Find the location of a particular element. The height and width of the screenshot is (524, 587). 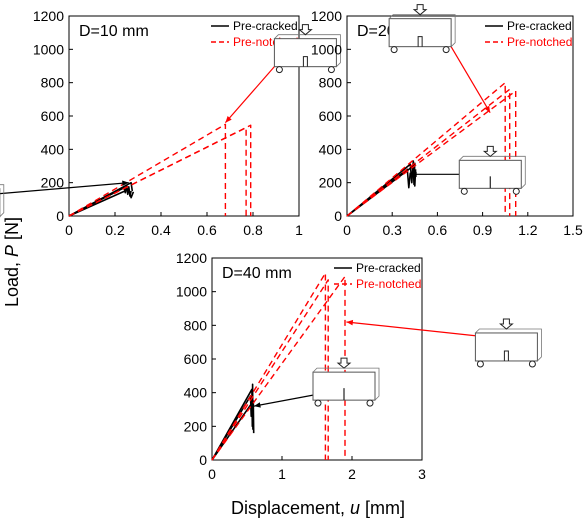

x-axis-label-unit: [mm] is located at coordinates (382, 508).